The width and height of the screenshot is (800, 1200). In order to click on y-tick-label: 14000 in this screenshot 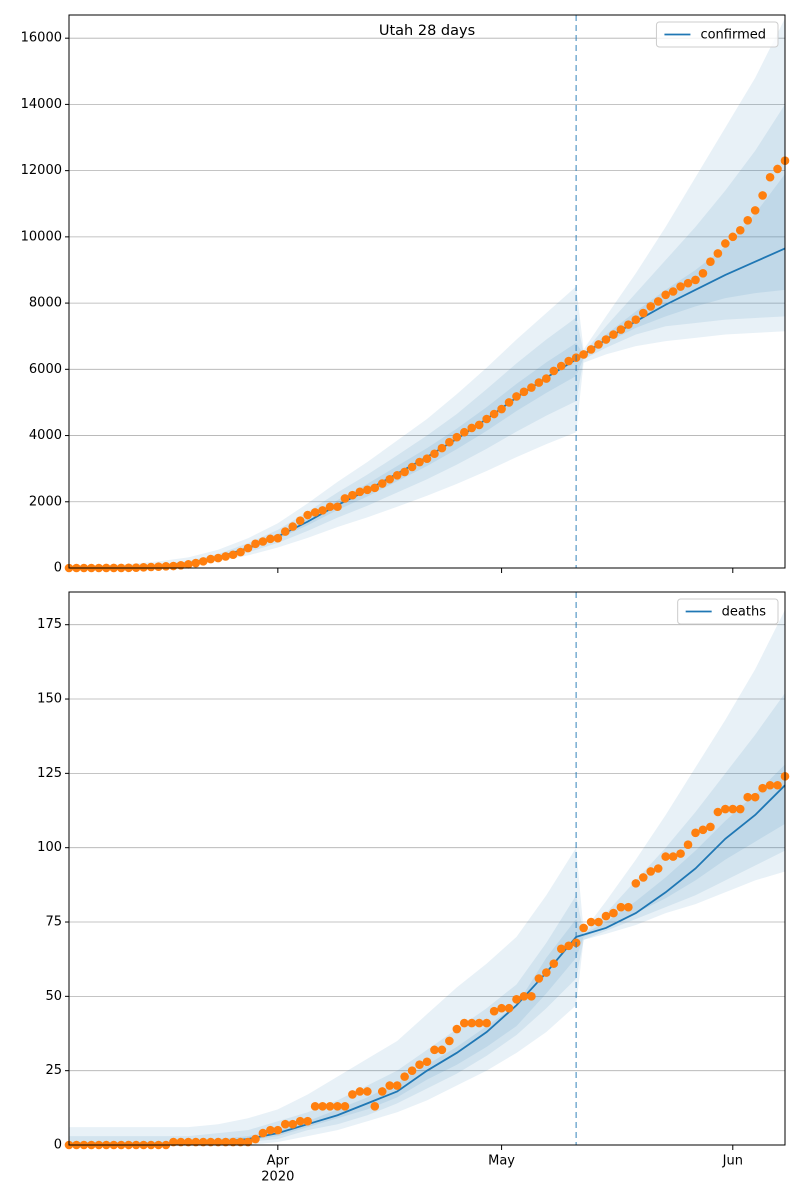, I will do `click(41, 104)`.